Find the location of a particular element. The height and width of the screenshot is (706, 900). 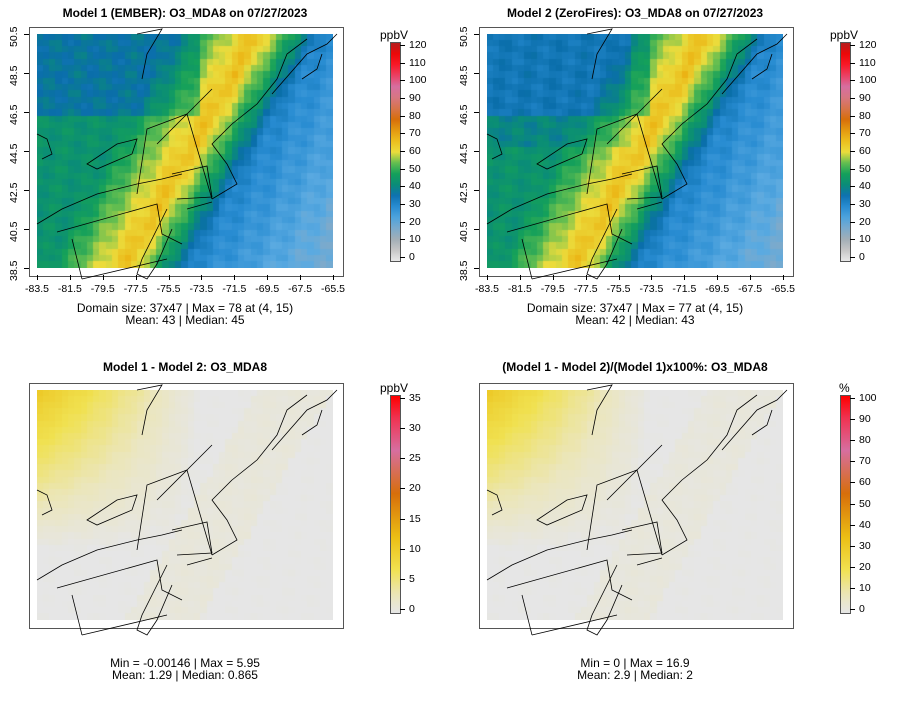

y-tick-label: 46.5 is located at coordinates (464, 114).